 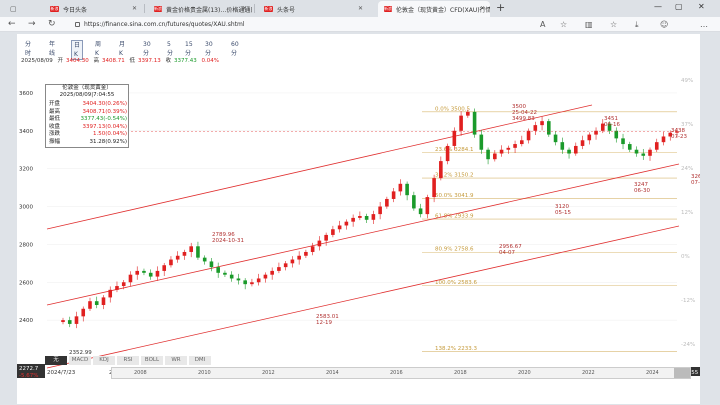 I want to click on maximize-icon: ▢, so click(x=679, y=6).